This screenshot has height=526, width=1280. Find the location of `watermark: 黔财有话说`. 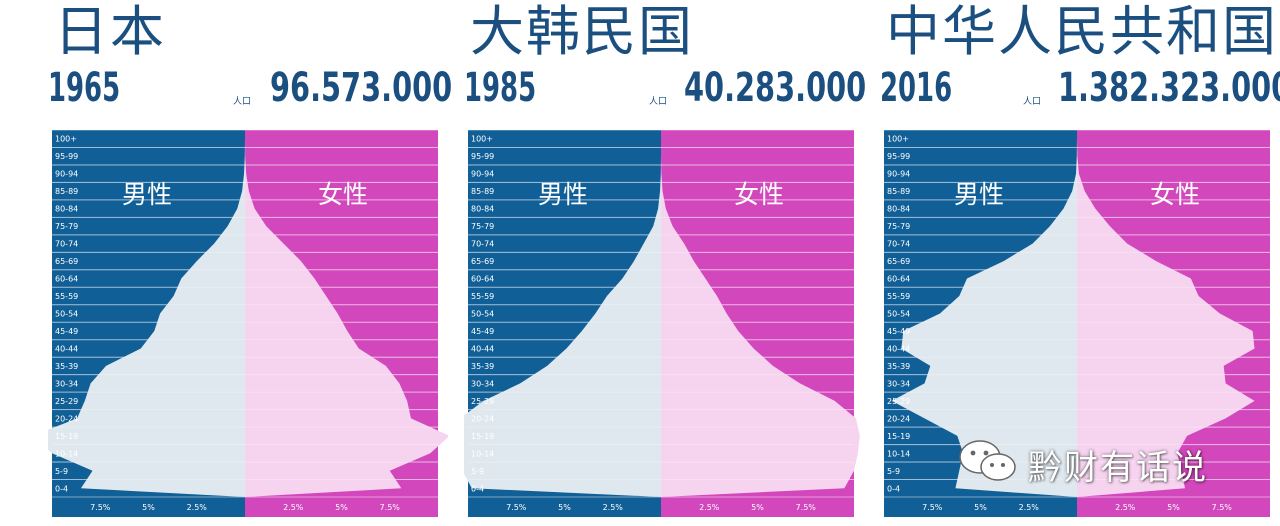

watermark: 黔财有话说 is located at coordinates (1106, 463).